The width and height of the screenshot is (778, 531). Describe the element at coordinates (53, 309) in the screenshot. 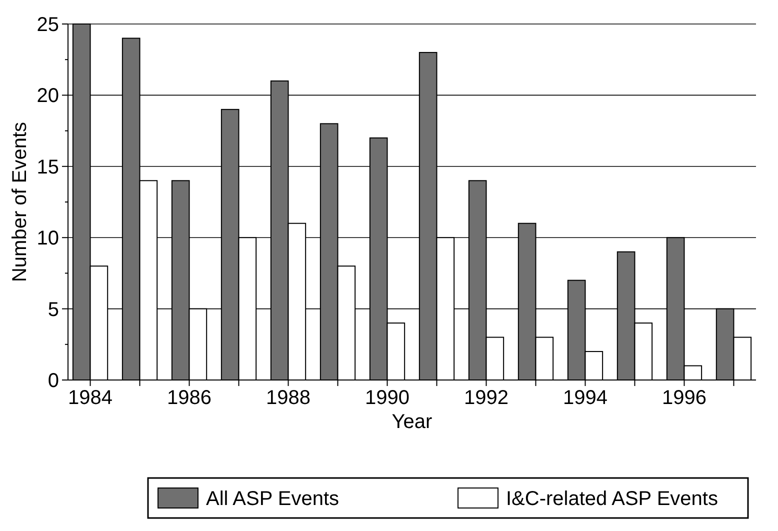

I see `y-tick-label: 5` at that location.